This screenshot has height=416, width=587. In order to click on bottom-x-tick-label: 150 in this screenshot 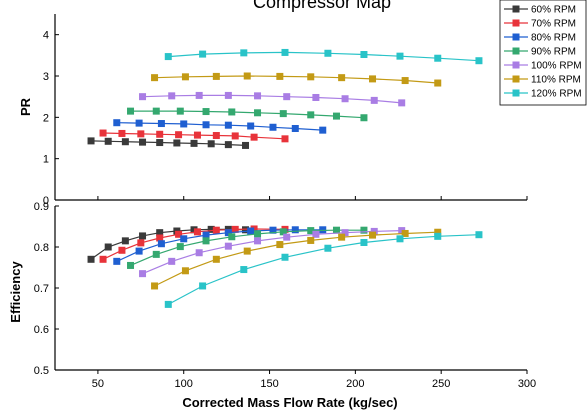, I will do `click(269, 384)`.